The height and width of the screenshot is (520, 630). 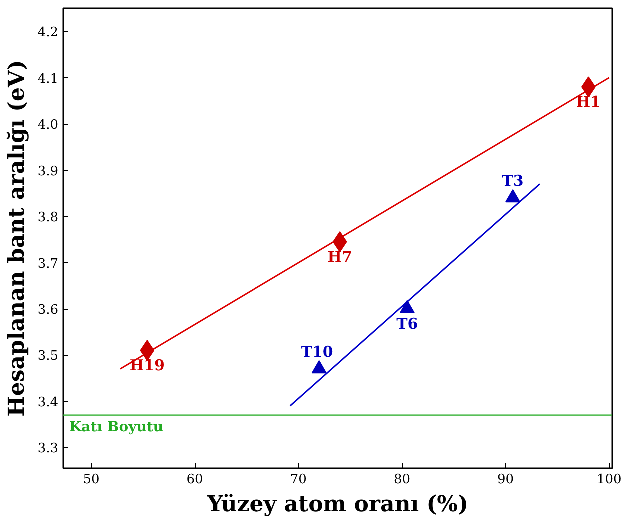 I want to click on x-tick-label: 50, so click(x=91, y=480).